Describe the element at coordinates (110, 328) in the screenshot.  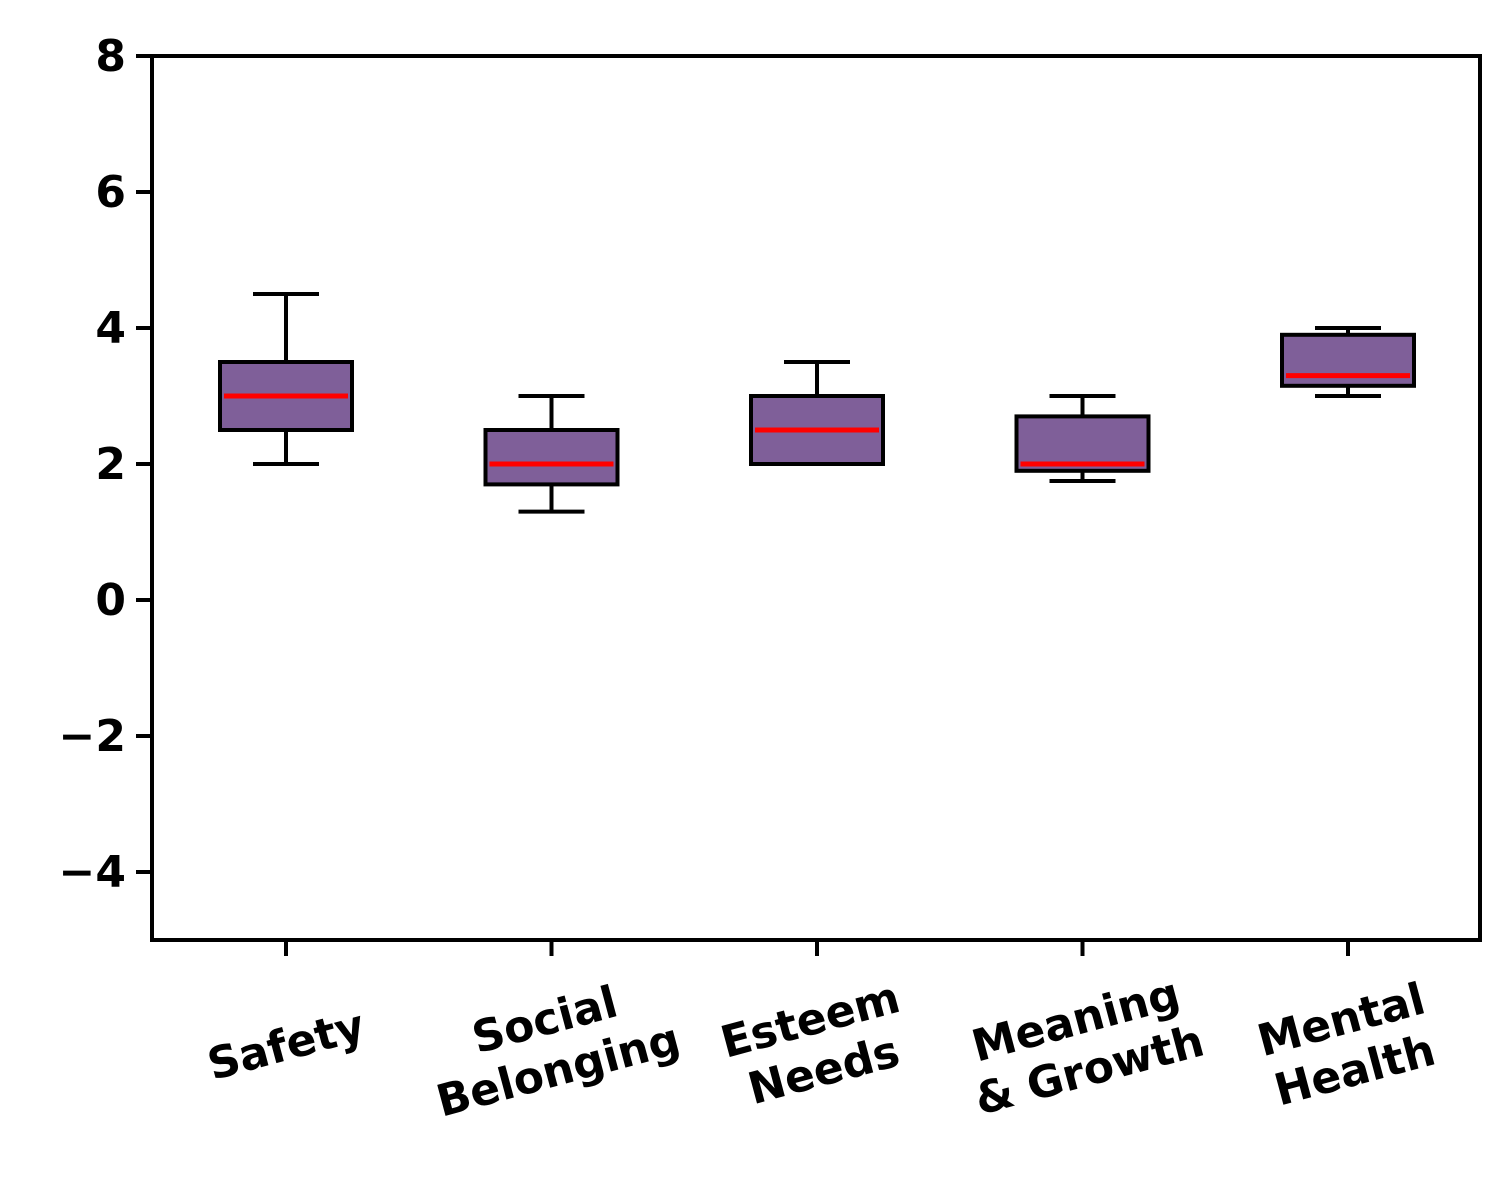
I see `y-tick-label: 4` at that location.